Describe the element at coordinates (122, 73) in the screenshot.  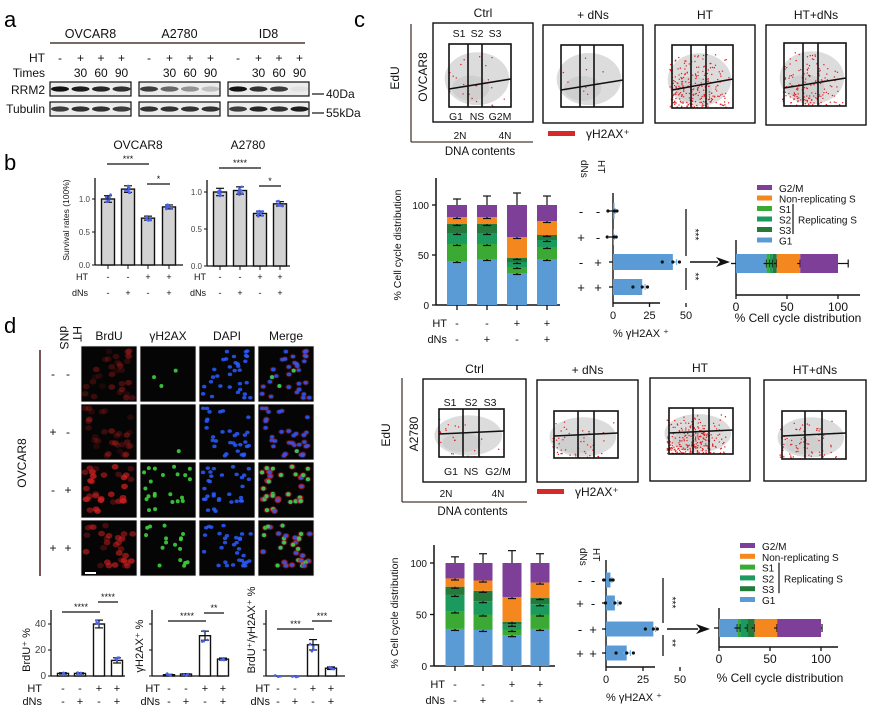
I see `time-label: 90` at that location.